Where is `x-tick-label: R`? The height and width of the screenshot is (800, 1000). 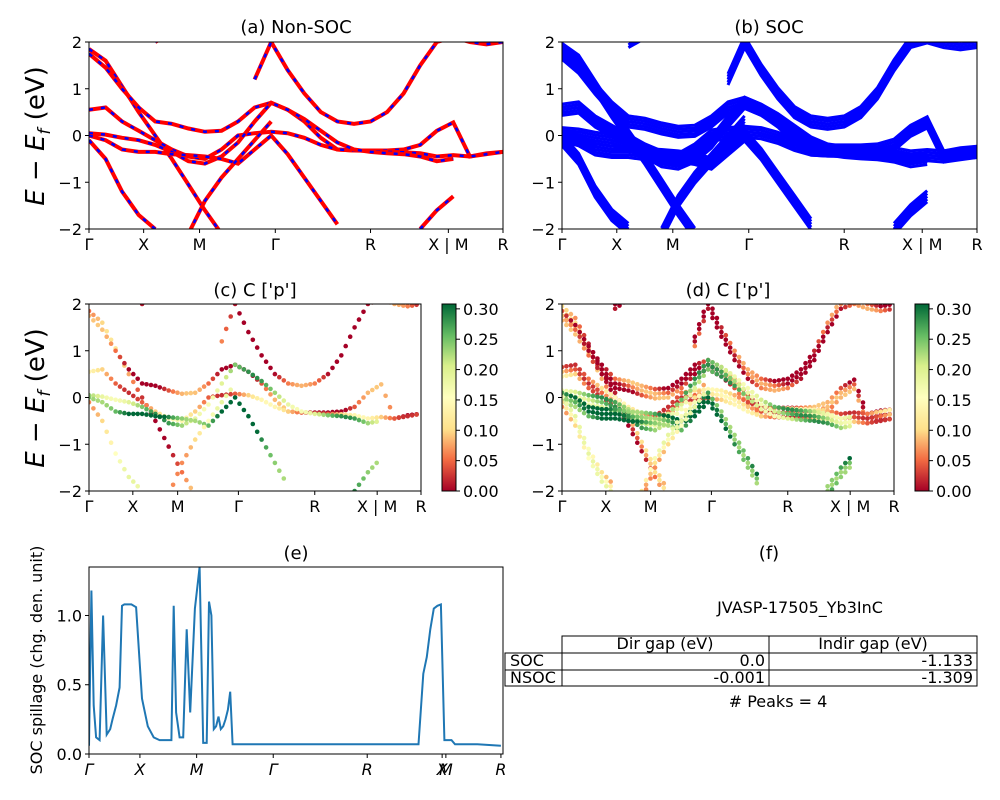 x-tick-label: R is located at coordinates (370, 244).